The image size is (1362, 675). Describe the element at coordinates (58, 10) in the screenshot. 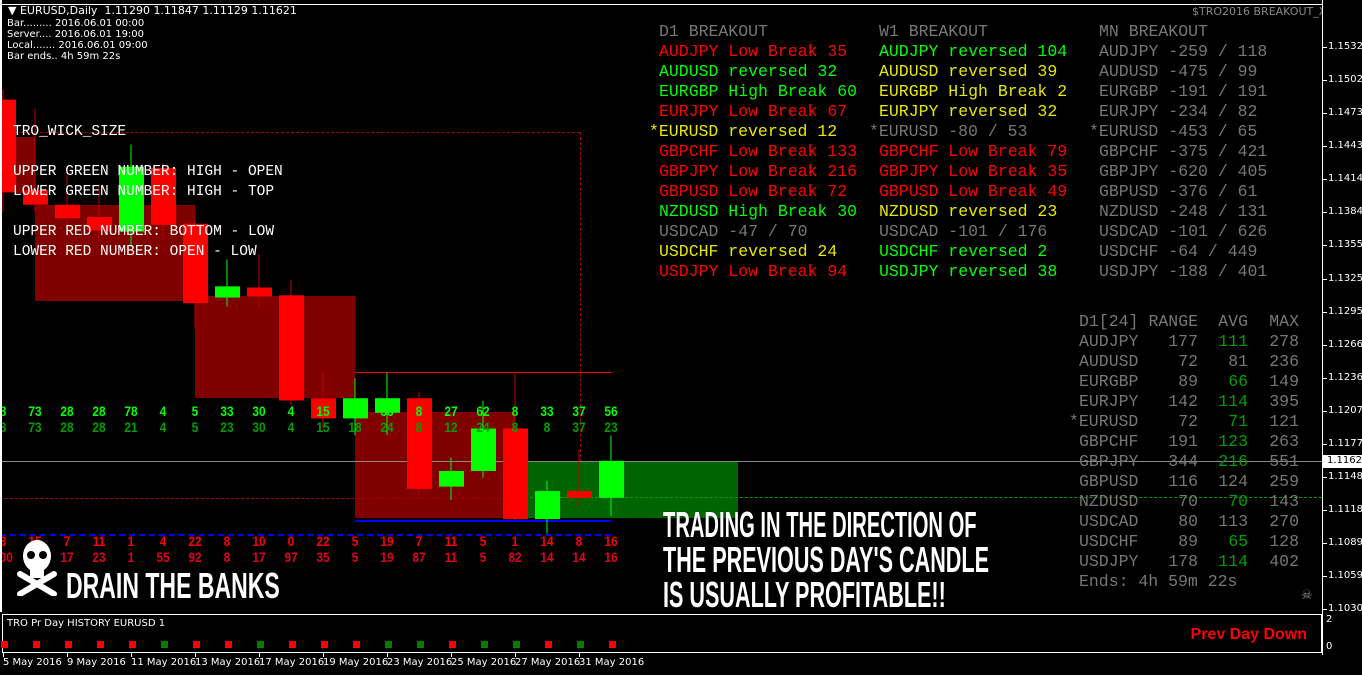

I see `symbol-title: EURUSD,Daily` at that location.